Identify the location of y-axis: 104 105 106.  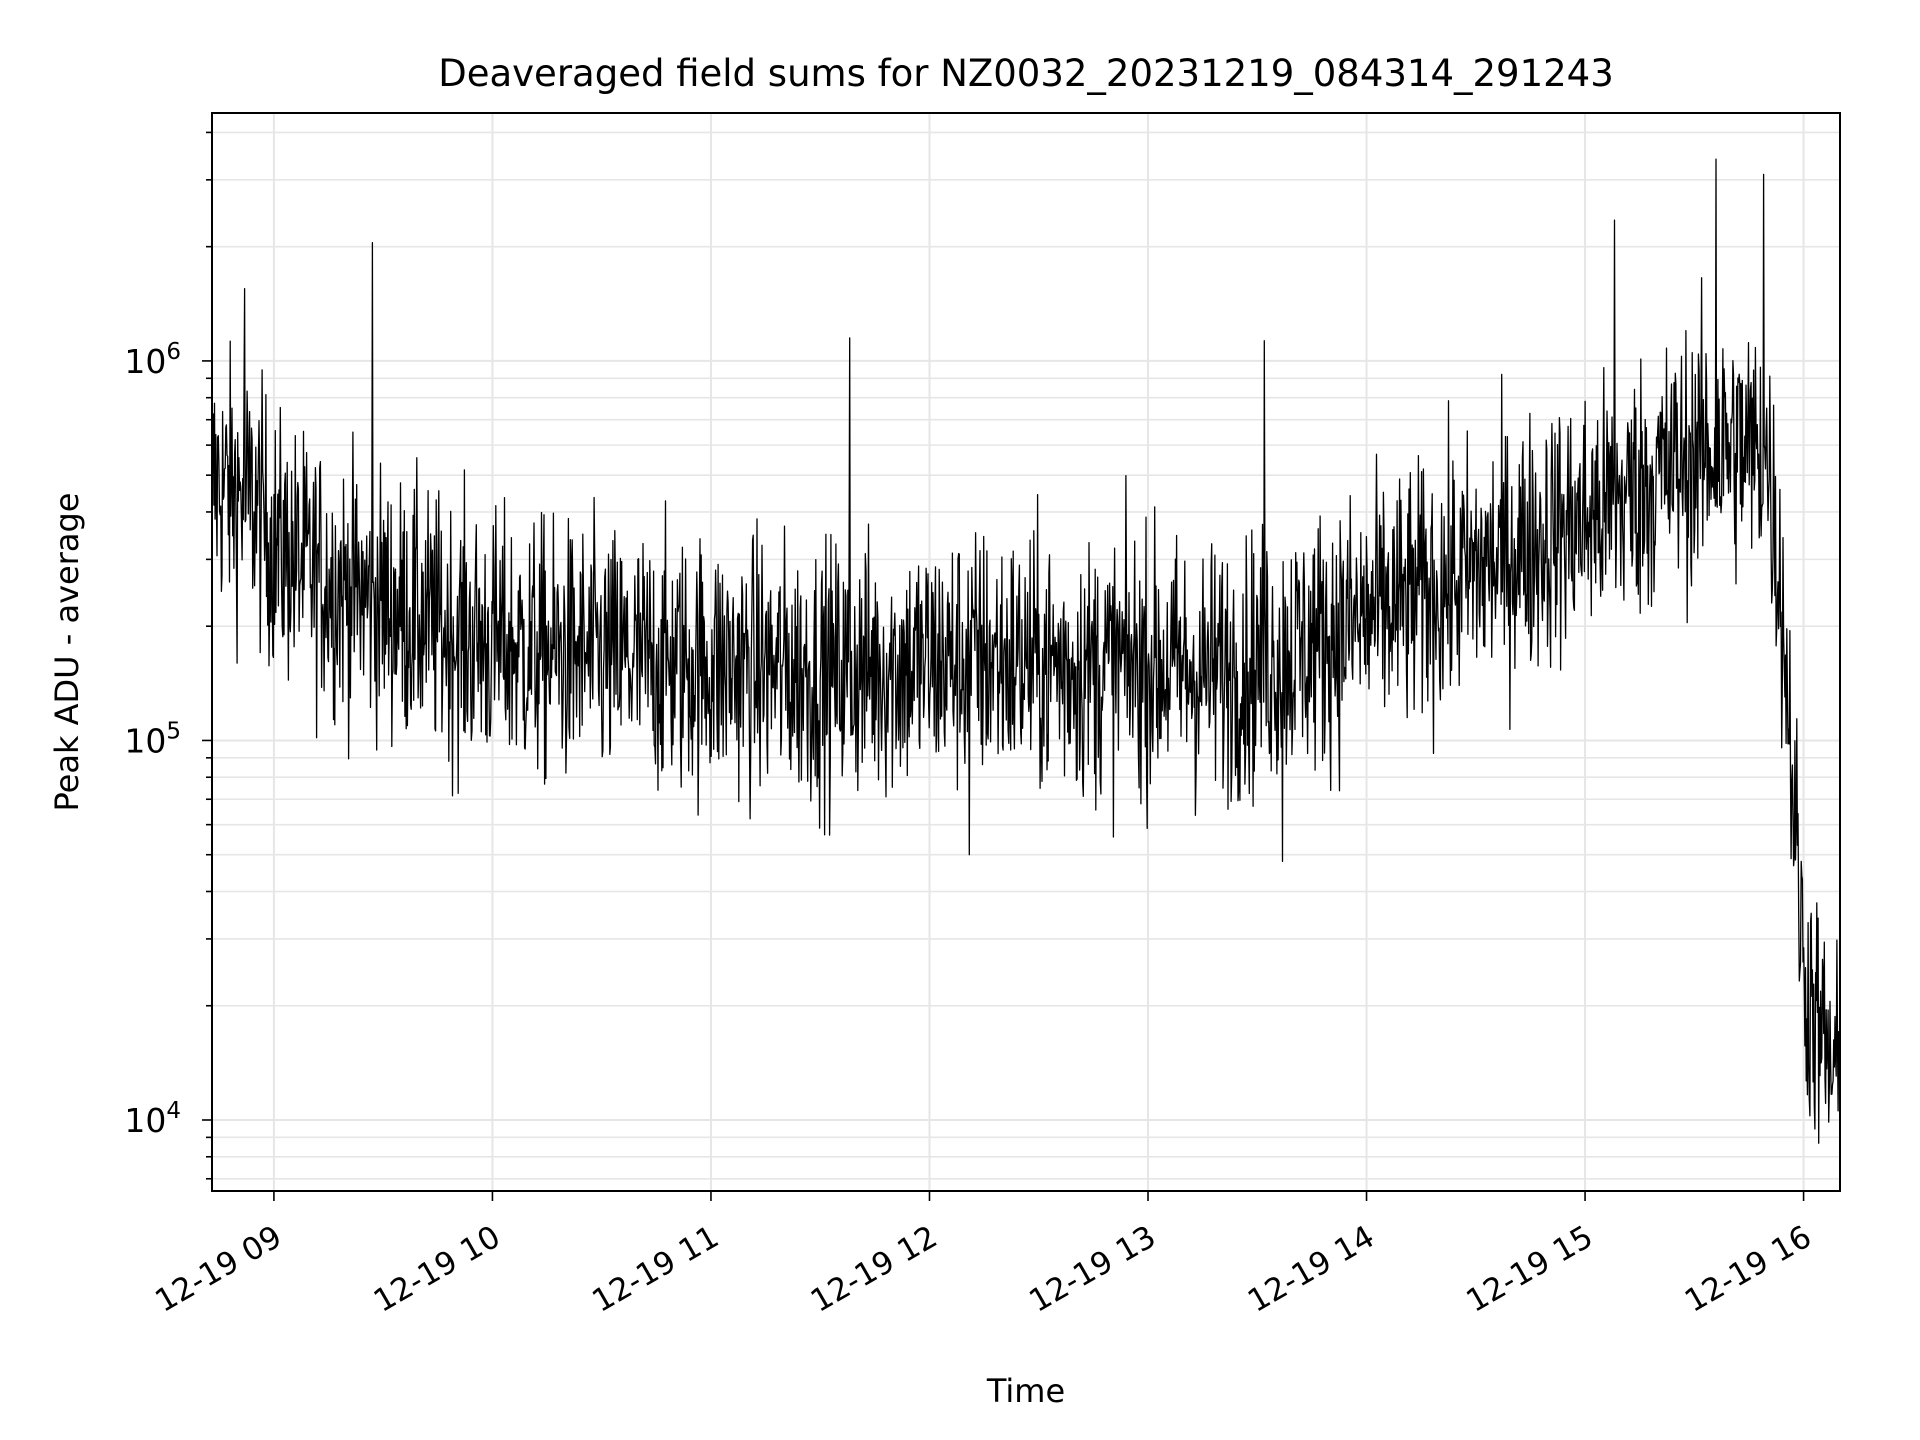
(168, 655).